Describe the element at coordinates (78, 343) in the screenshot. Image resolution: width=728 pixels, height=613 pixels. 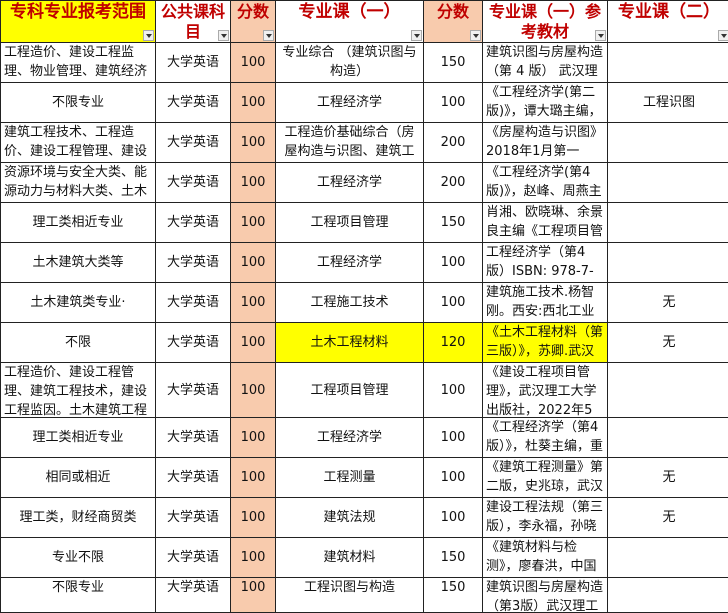
I see `scope-cell: 不限` at that location.